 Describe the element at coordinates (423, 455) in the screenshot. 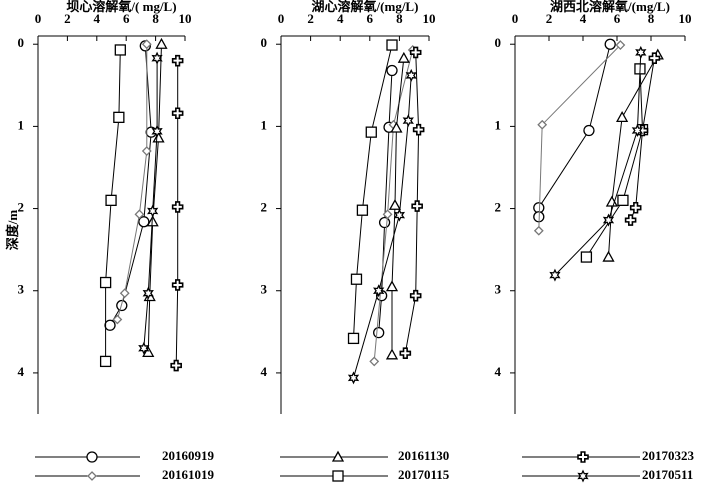

I see `legend-label: 20161130` at that location.